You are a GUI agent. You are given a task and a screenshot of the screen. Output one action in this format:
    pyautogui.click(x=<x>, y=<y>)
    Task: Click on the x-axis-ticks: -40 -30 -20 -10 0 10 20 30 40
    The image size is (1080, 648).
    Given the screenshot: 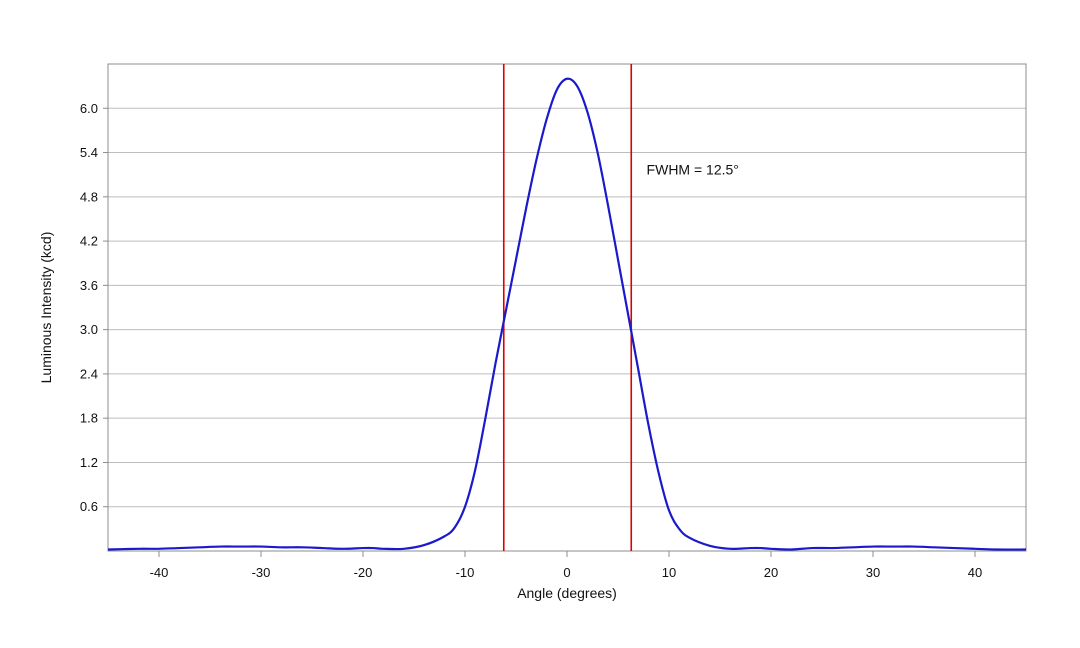 What is the action you would take?
    pyautogui.click(x=566, y=565)
    